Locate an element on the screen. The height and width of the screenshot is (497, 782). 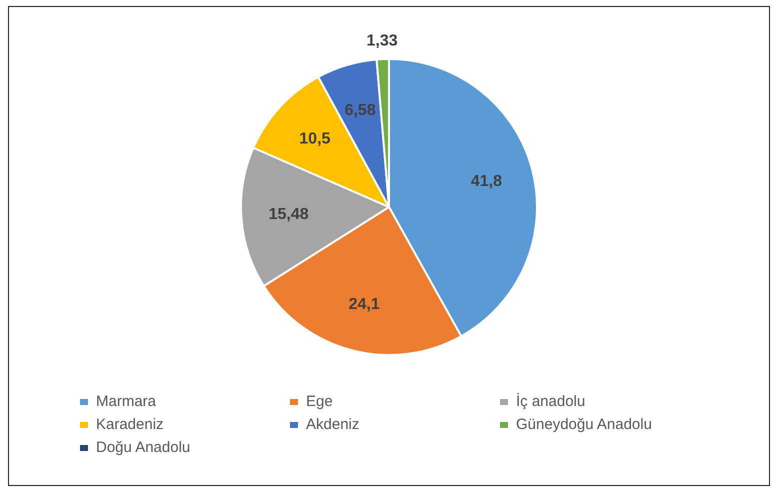
legend-label: Karadeniz is located at coordinates (130, 424).